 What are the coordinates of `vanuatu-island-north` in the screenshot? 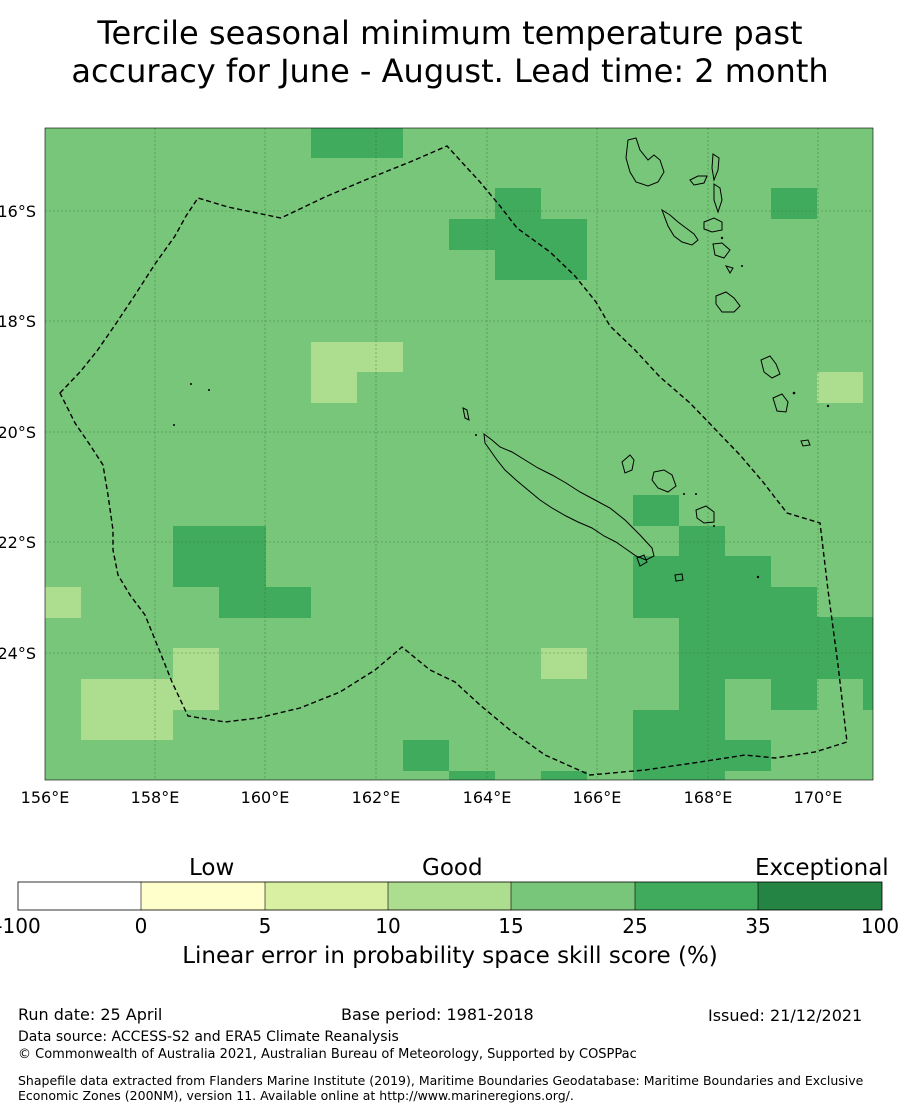 It's located at (715, 167).